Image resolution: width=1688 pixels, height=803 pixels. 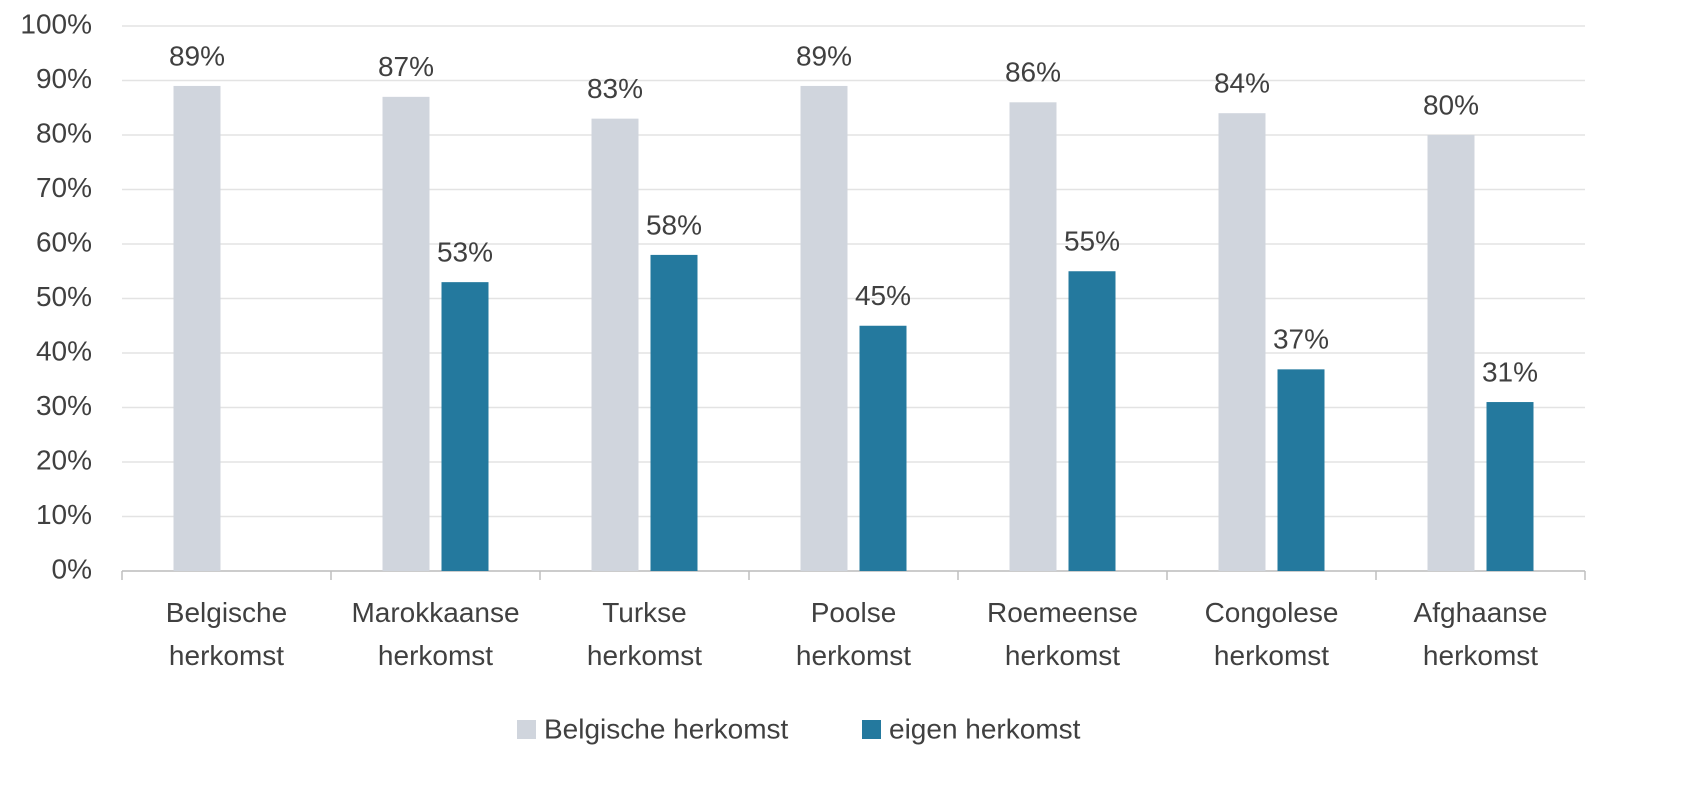 What do you see at coordinates (1272, 634) in the screenshot?
I see `x-tick-label: Congolese herkomst` at bounding box center [1272, 634].